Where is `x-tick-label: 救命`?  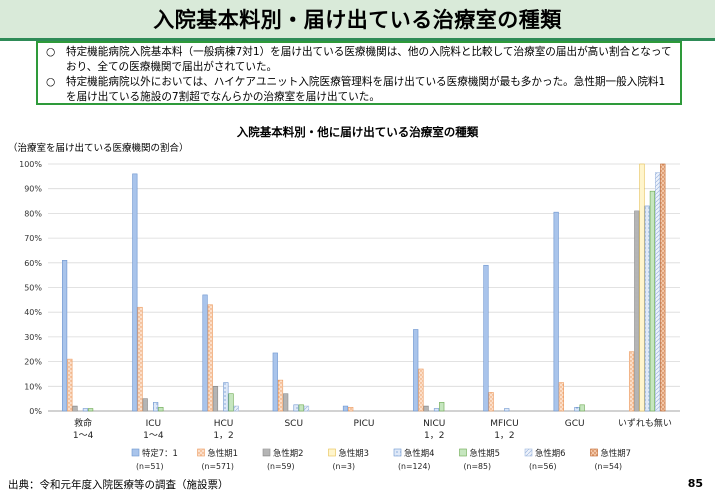
x-tick-label: 救命 is located at coordinates (83, 423).